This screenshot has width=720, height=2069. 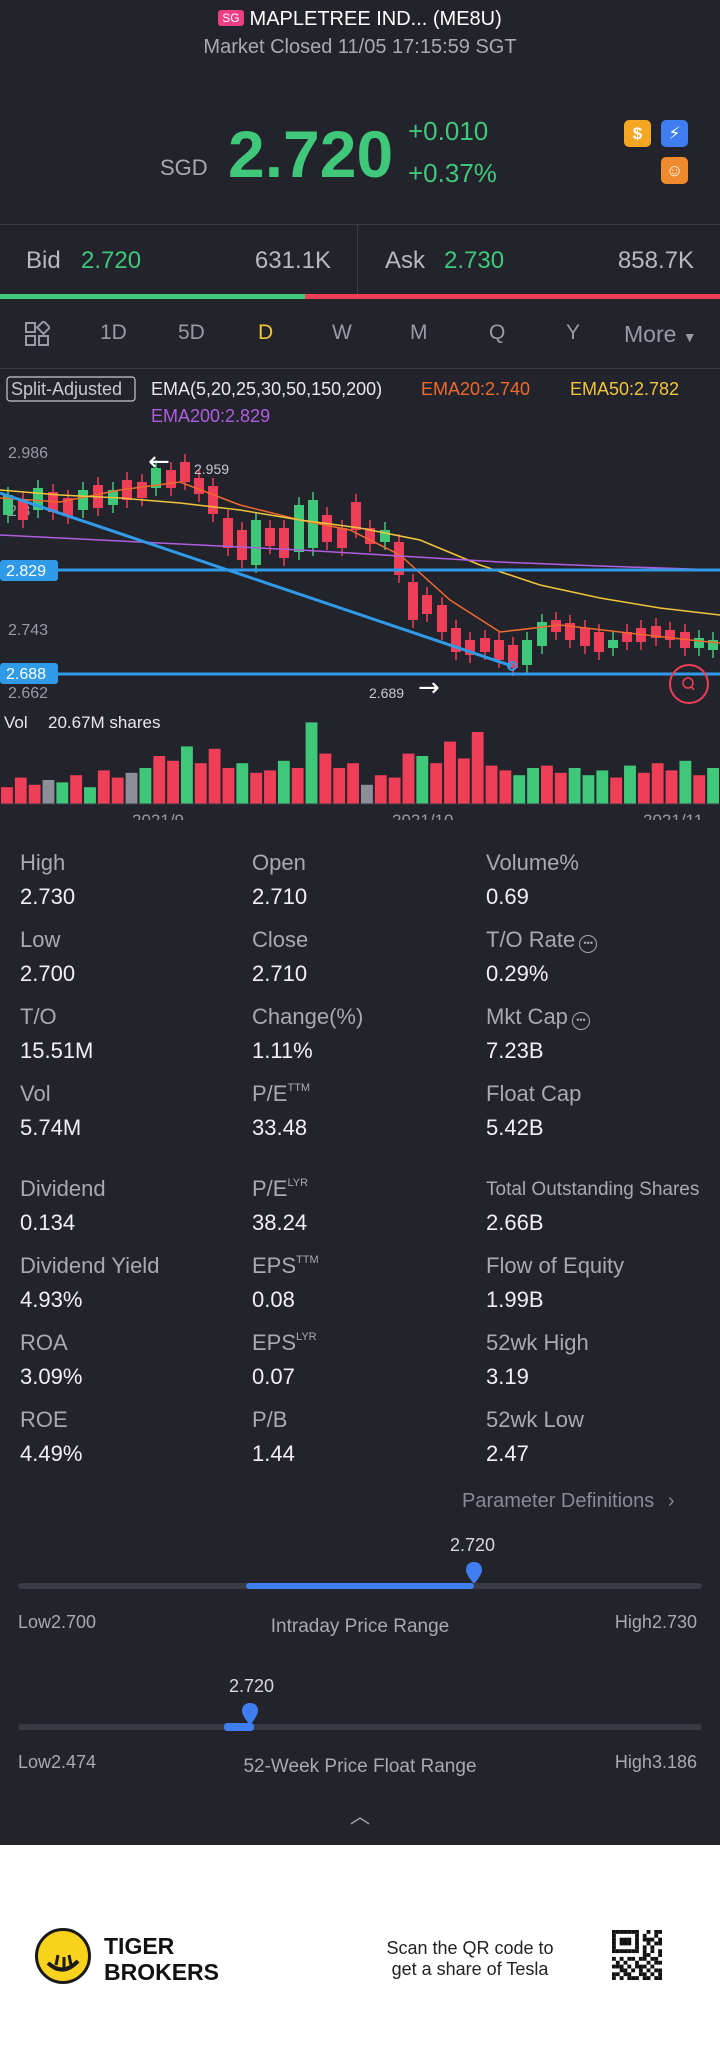 What do you see at coordinates (162, 1972) in the screenshot?
I see `brand-line-2: BROKERS` at bounding box center [162, 1972].